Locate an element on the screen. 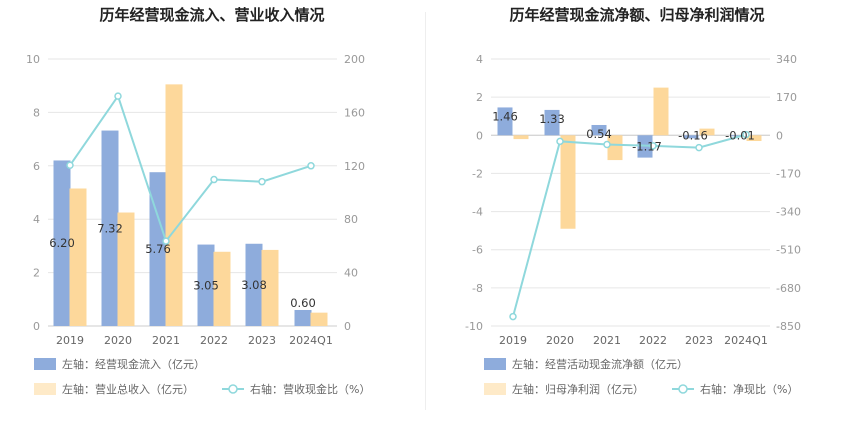 This screenshot has width=850, height=437. left-axis-tick: 6 is located at coordinates (36, 166).